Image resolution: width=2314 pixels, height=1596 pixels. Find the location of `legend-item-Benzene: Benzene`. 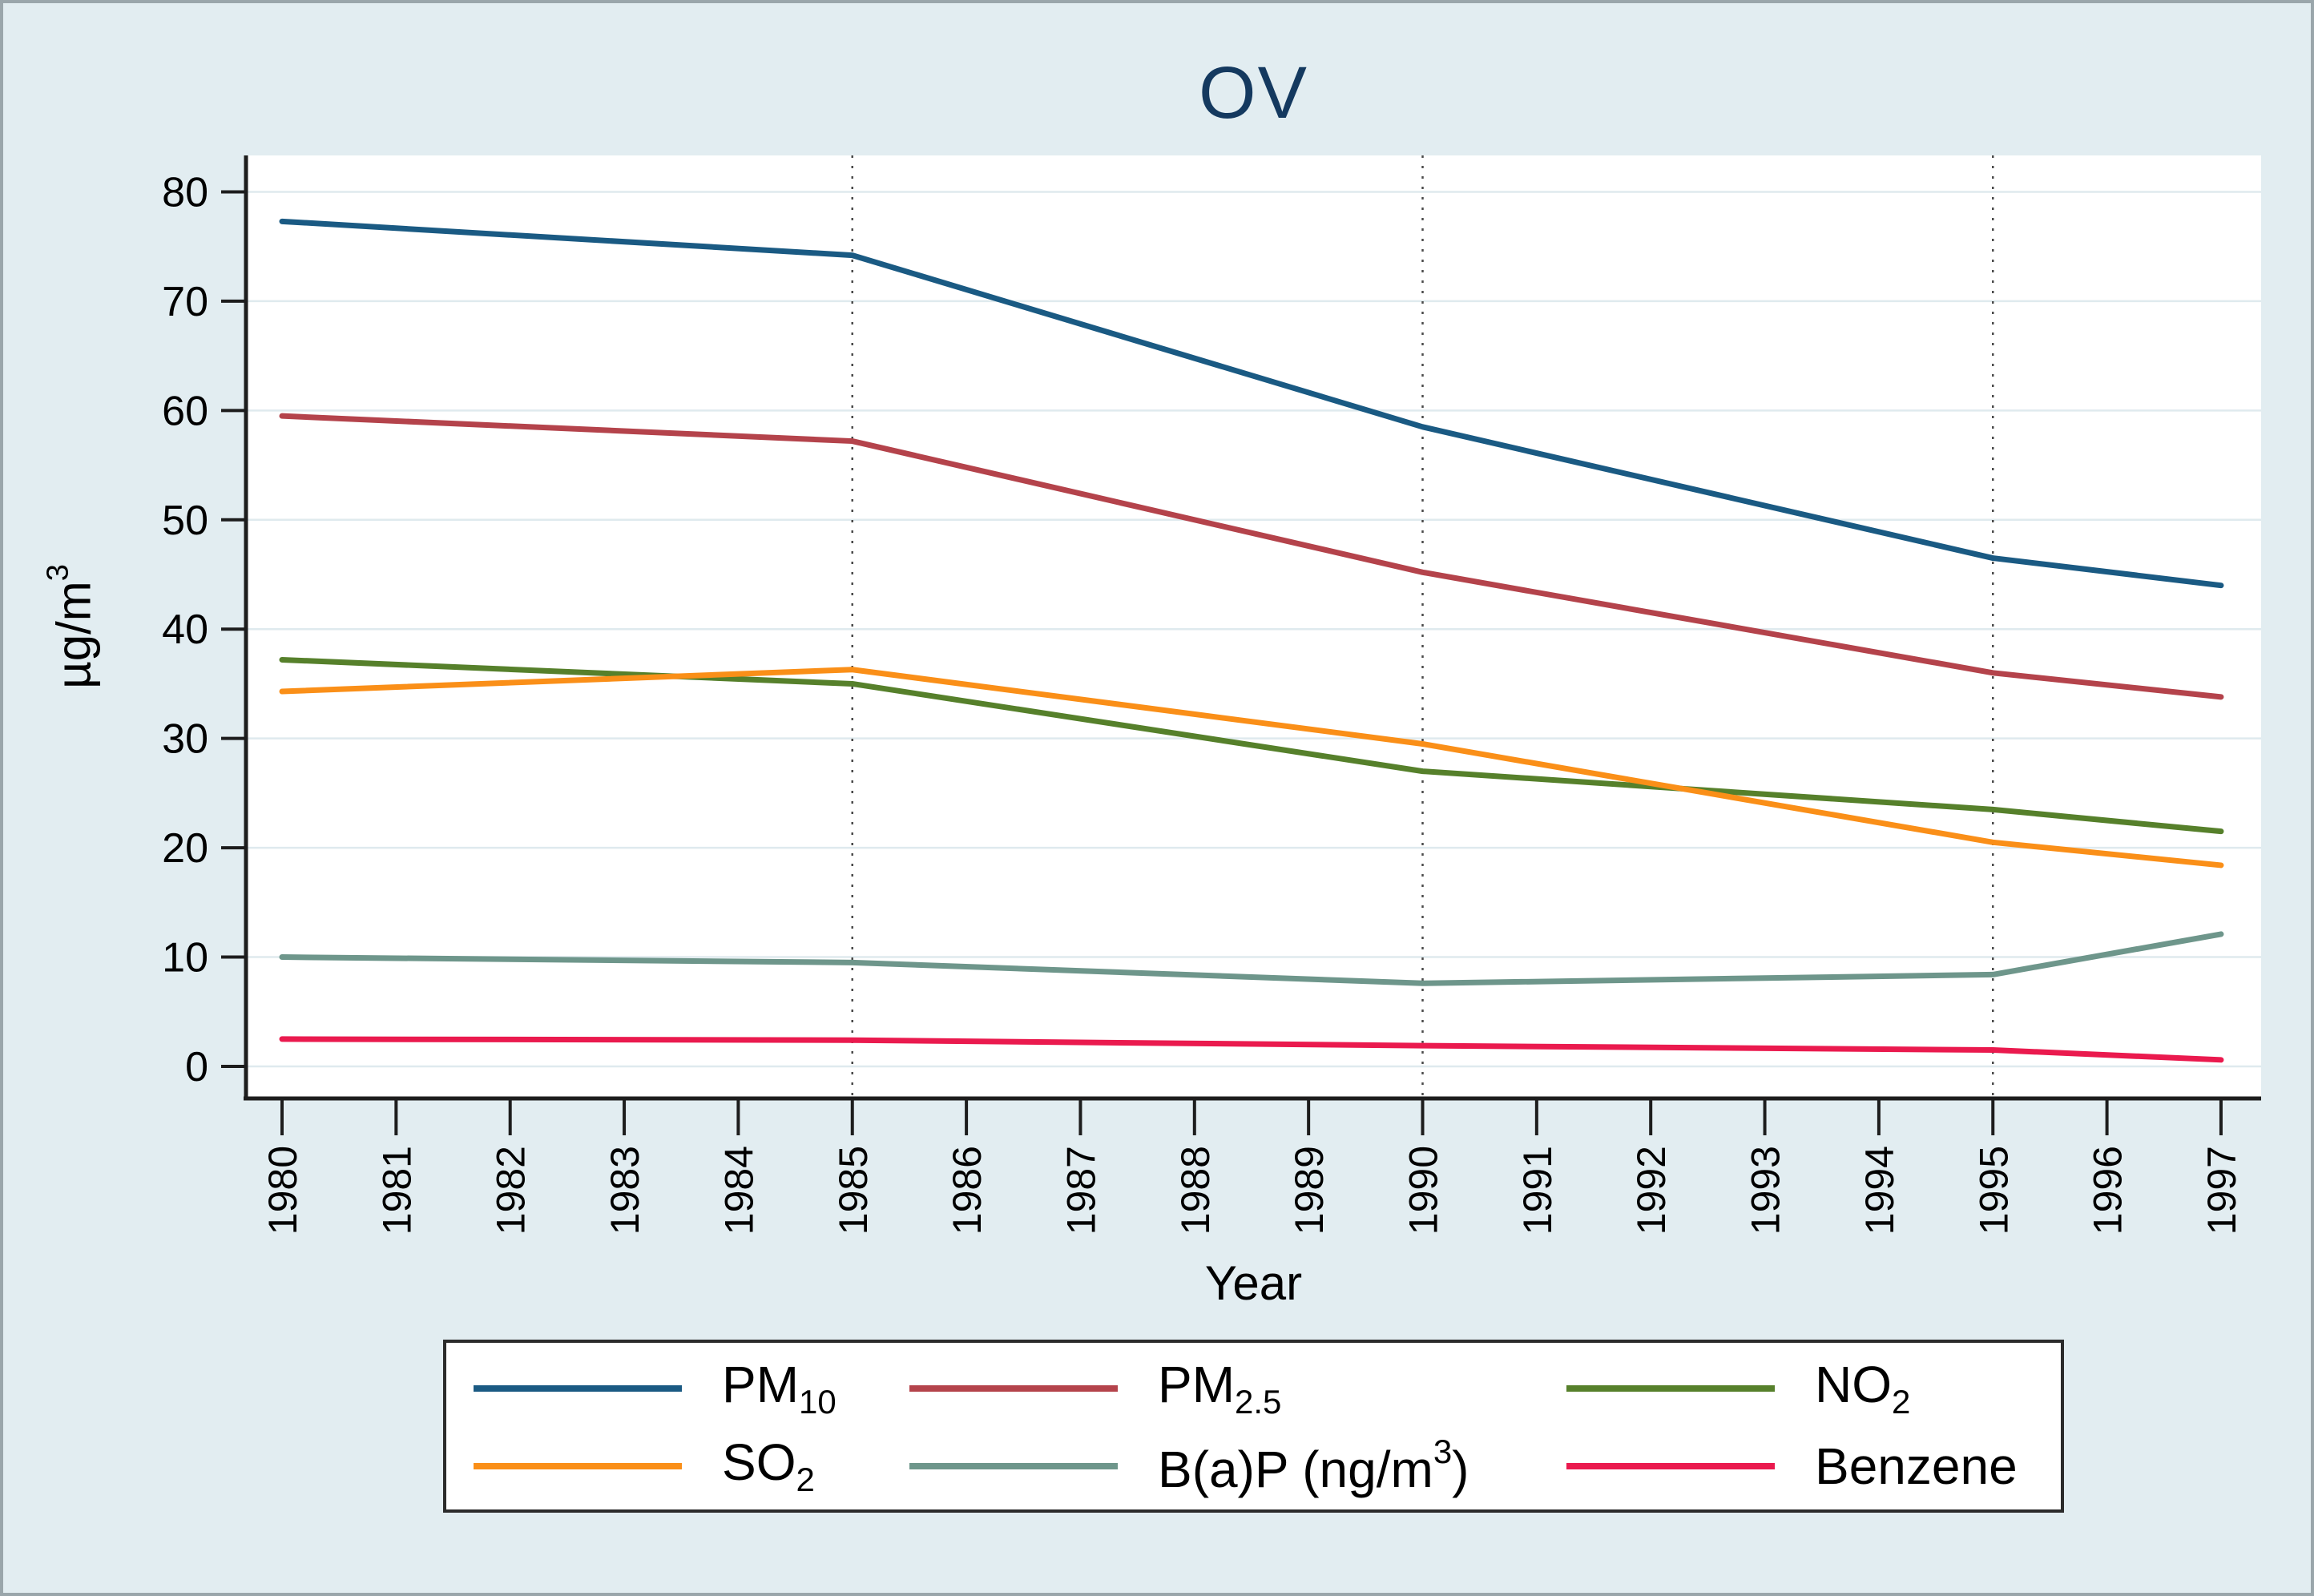

legend-item-Benzene: Benzene is located at coordinates (1813, 1466).